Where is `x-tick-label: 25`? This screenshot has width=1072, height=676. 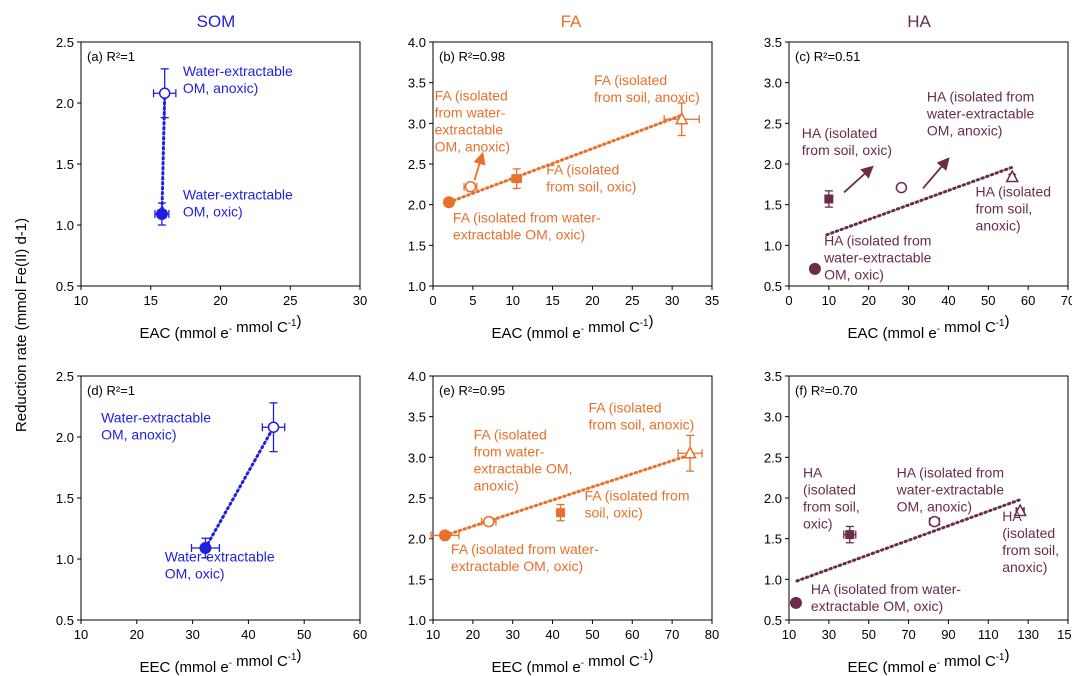
x-tick-label: 25 is located at coordinates (290, 300).